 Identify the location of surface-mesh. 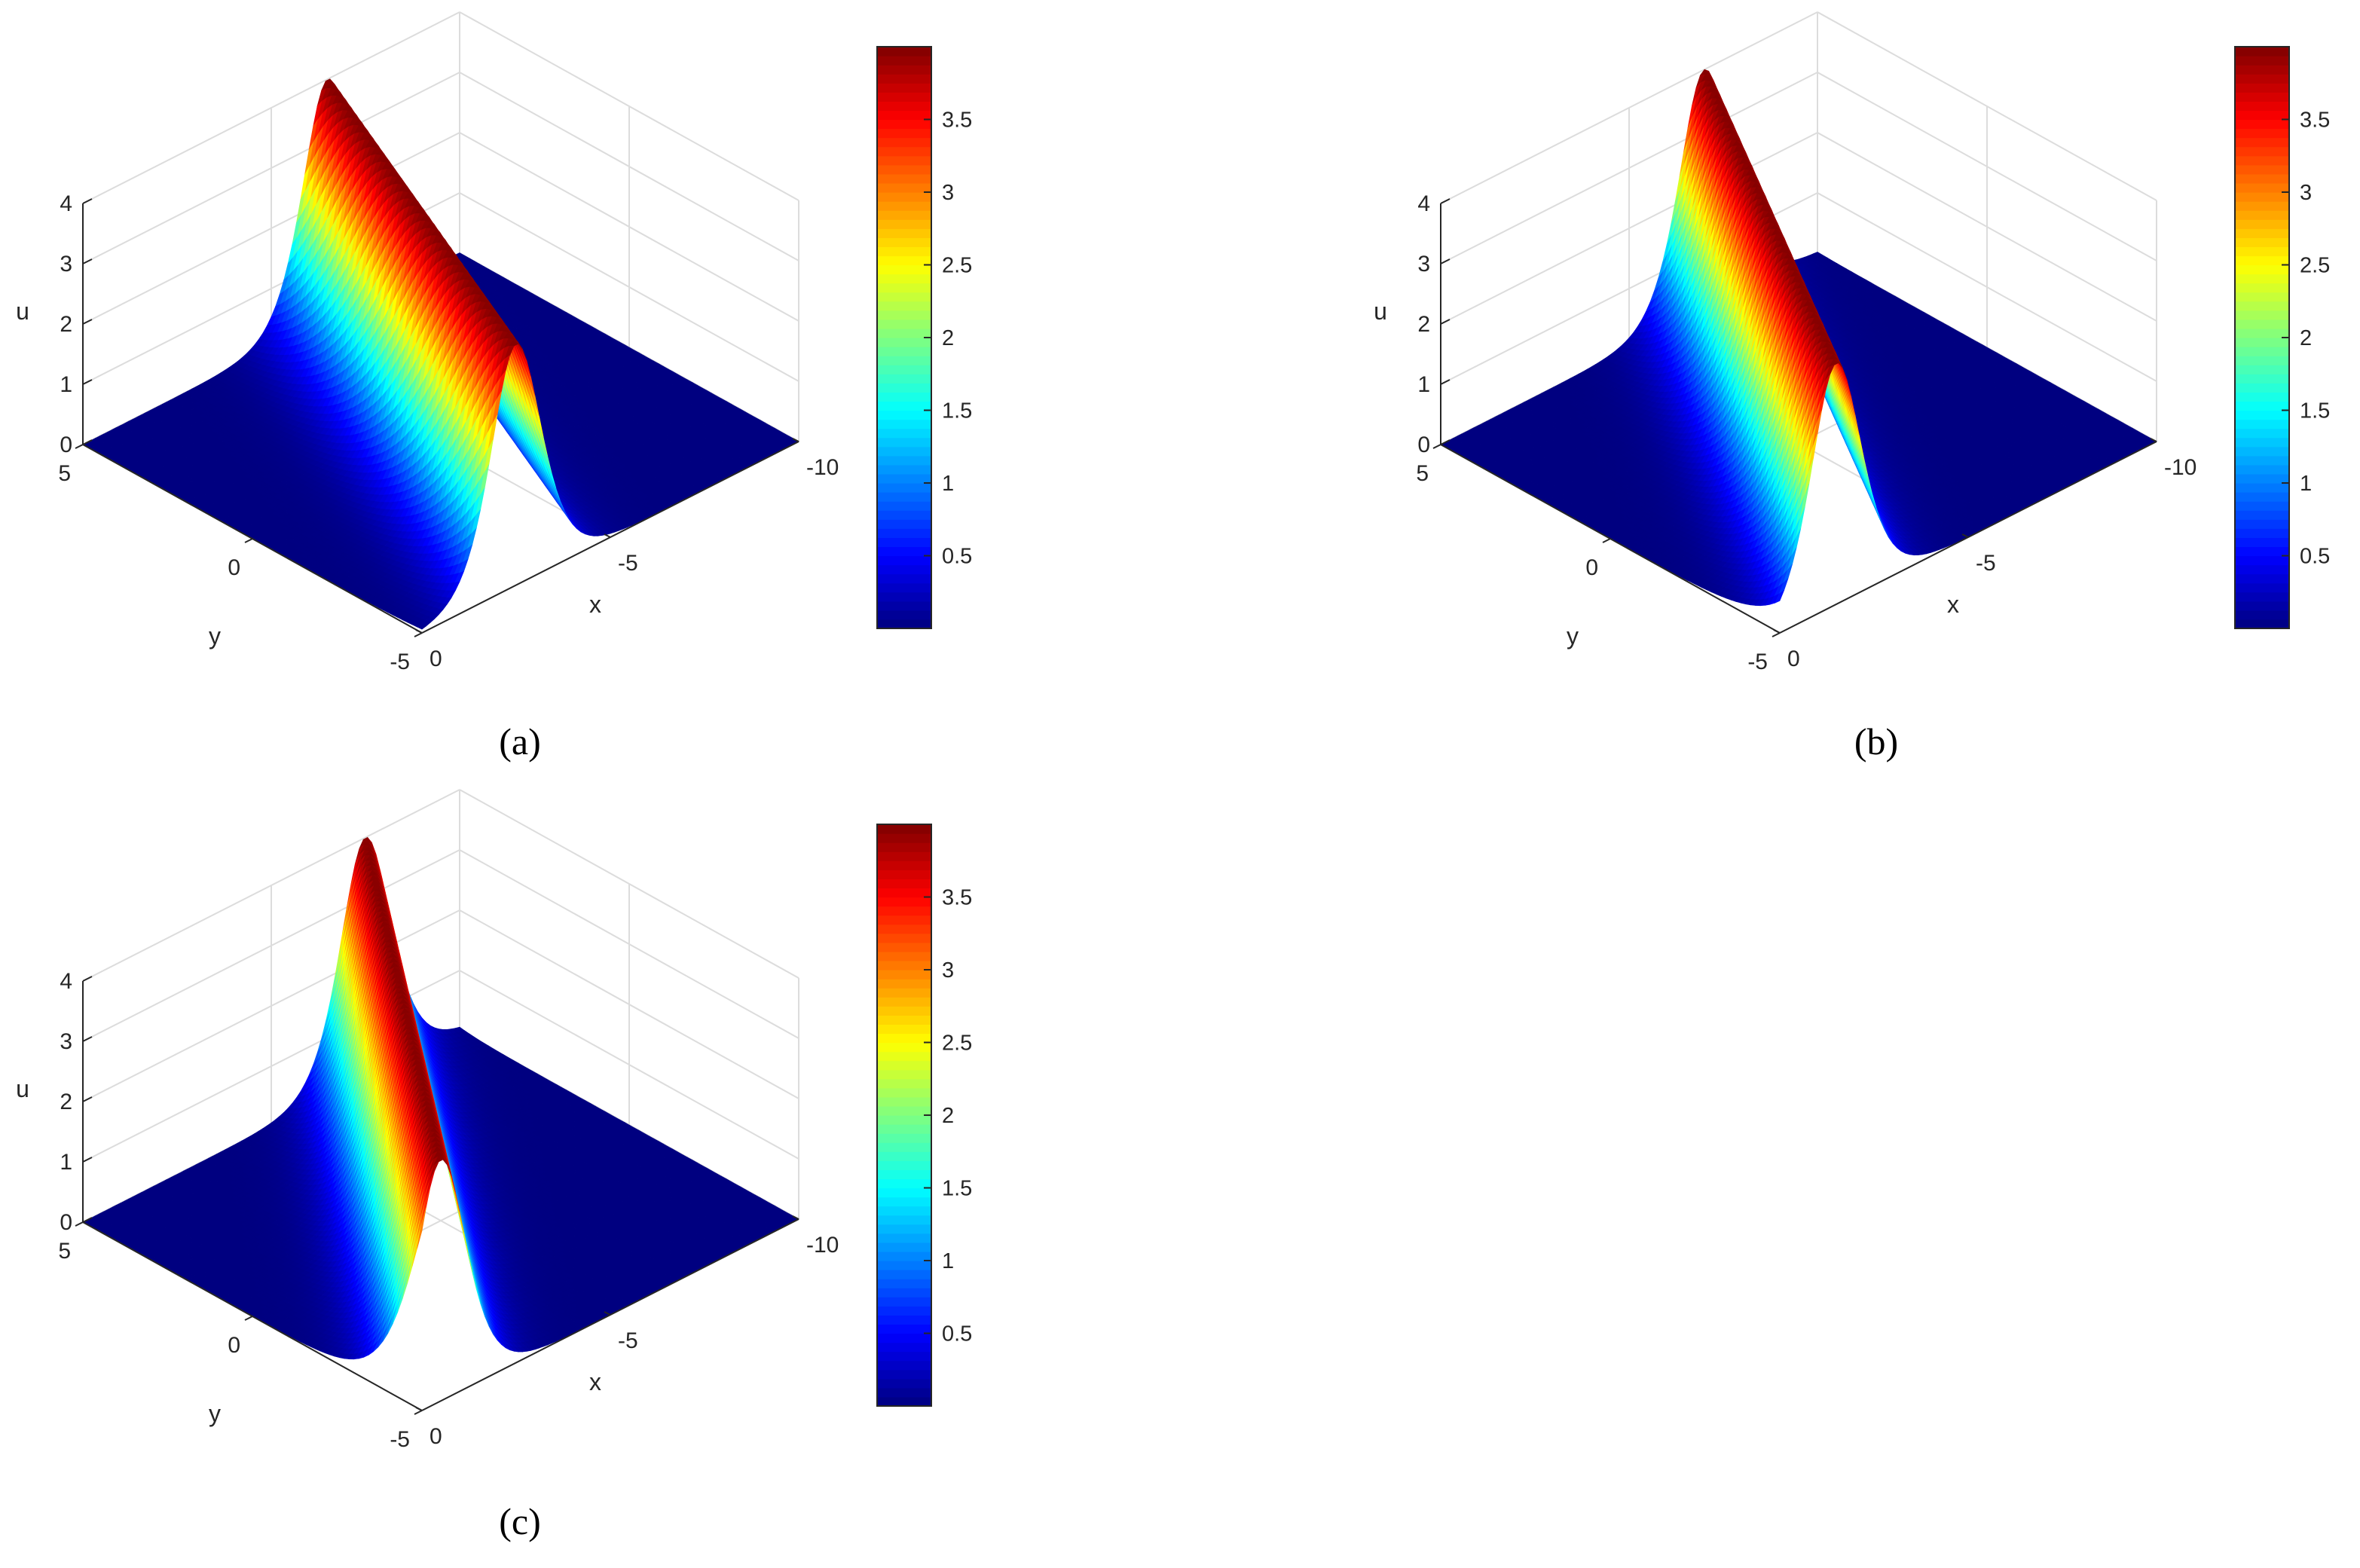
(440, 354).